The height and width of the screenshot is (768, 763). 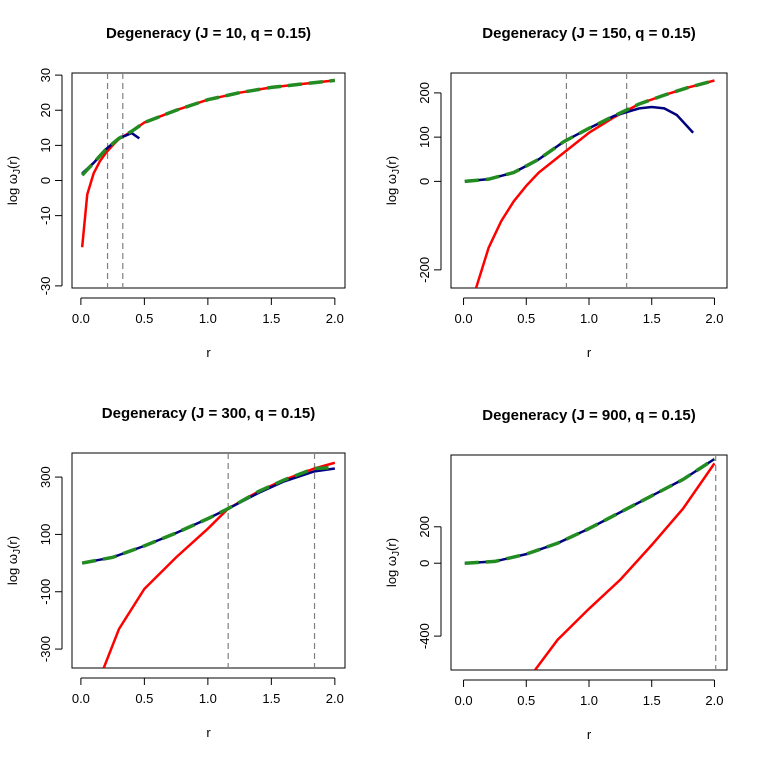 What do you see at coordinates (45, 477) in the screenshot?
I see `y-tick-label: 300` at bounding box center [45, 477].